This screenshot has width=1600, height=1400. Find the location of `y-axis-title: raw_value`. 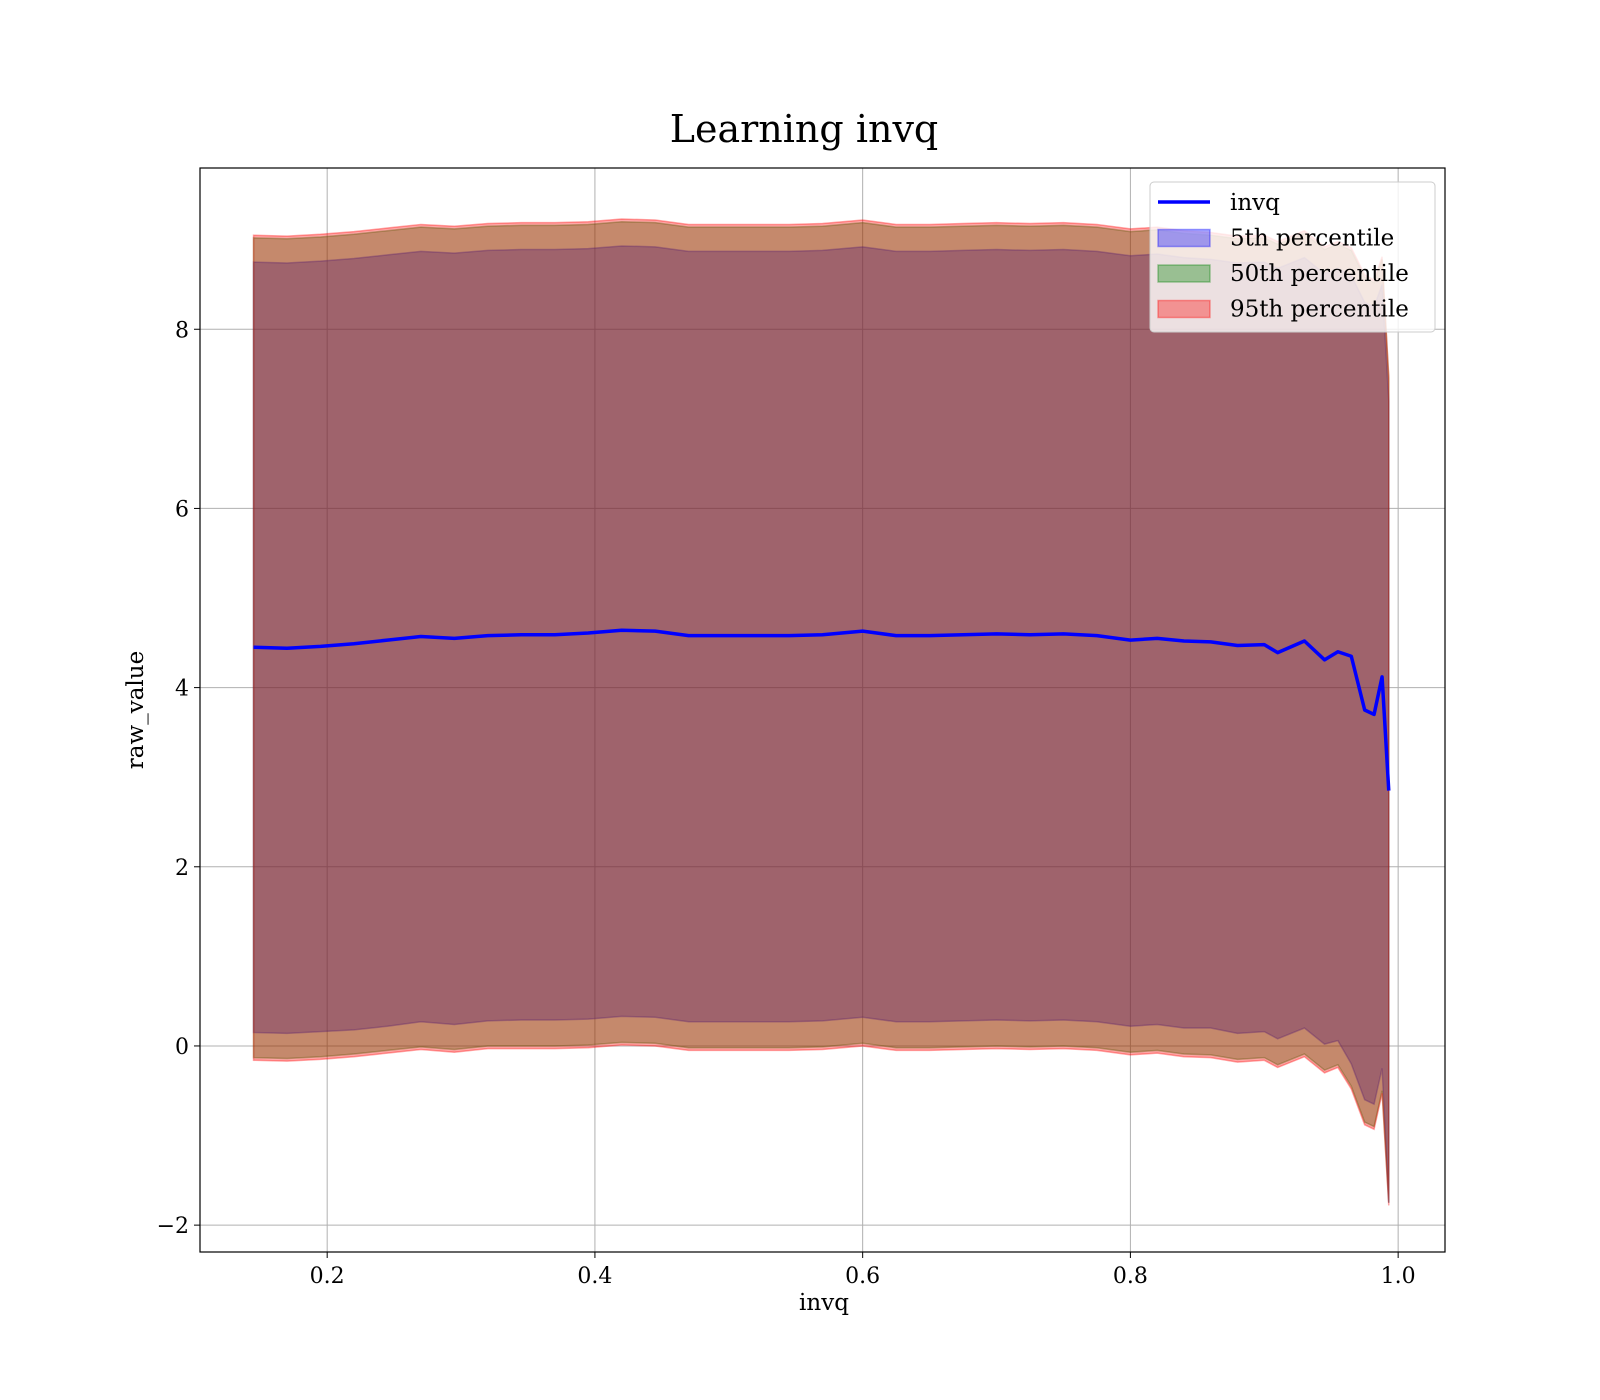

y-axis-title: raw_value is located at coordinates (136, 710).